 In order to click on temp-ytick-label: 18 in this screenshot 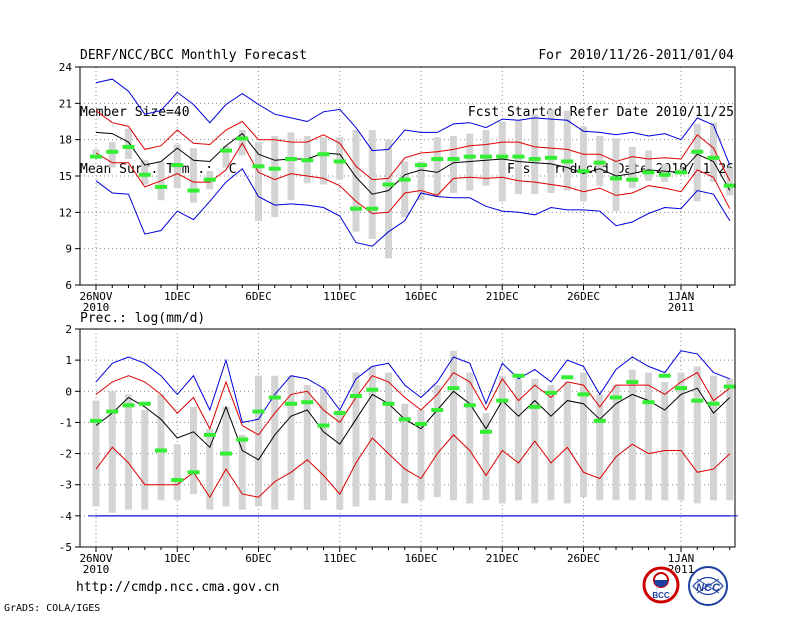, I will do `click(65, 140)`.